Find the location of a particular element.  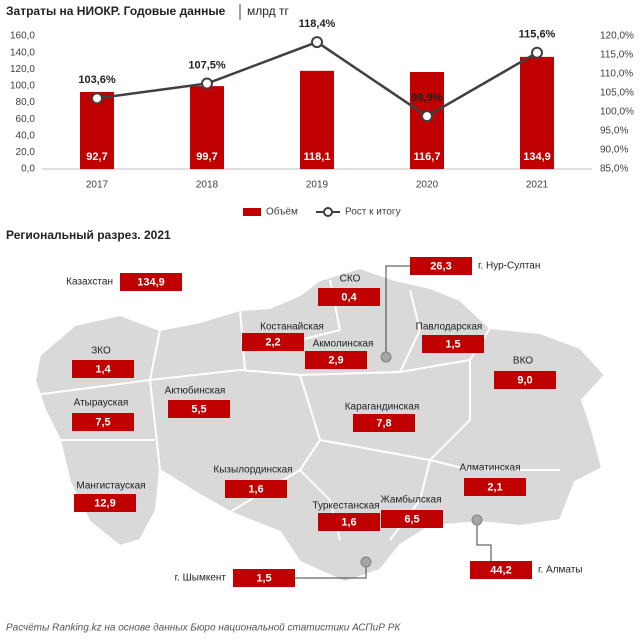

region-value: 44,2 is located at coordinates (500, 570).